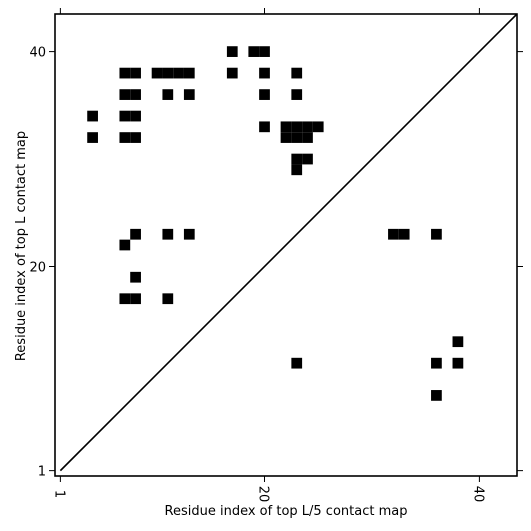 The height and width of the screenshot is (531, 531). Describe the element at coordinates (37, 53) in the screenshot. I see `y-tick-label: 40` at that location.